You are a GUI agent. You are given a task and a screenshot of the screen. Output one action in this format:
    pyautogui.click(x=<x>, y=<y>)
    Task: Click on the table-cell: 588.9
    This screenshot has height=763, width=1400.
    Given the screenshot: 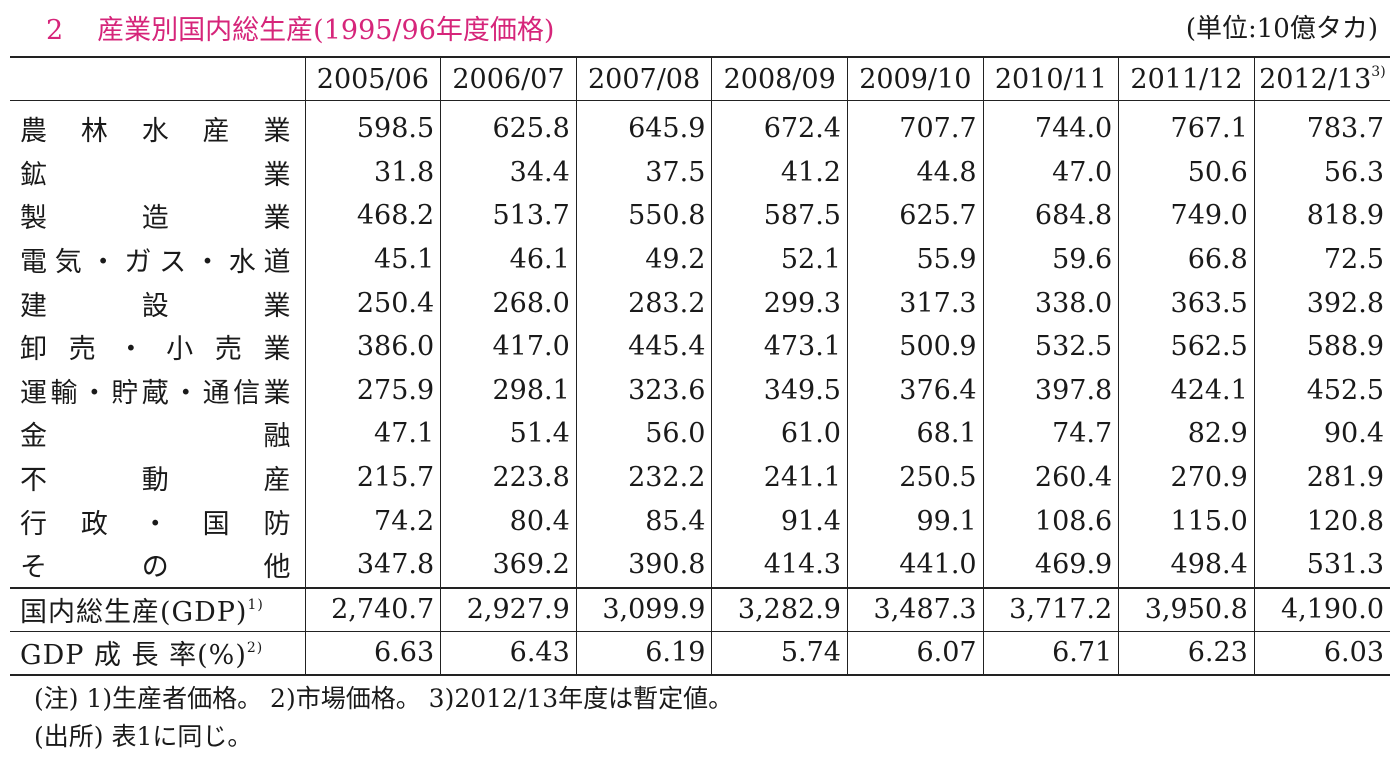 What is the action you would take?
    pyautogui.click(x=1321, y=346)
    